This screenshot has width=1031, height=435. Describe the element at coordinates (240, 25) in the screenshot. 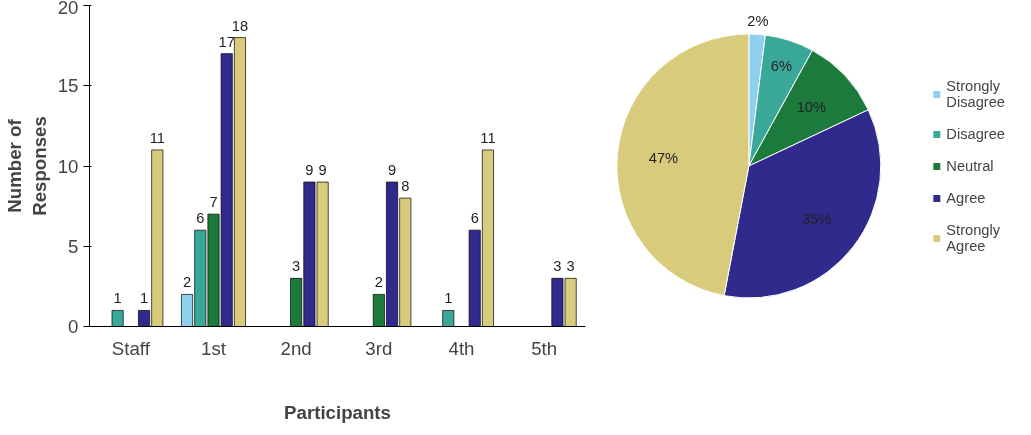

I see `data-label: 18` at that location.